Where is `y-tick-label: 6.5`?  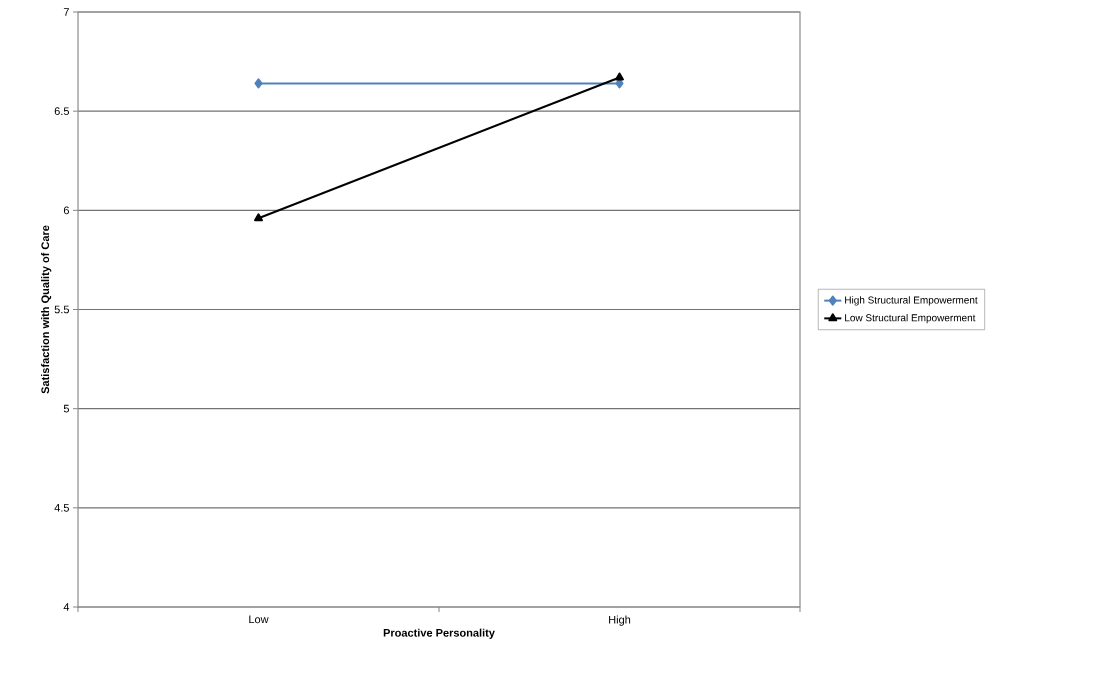 y-tick-label: 6.5 is located at coordinates (61, 111).